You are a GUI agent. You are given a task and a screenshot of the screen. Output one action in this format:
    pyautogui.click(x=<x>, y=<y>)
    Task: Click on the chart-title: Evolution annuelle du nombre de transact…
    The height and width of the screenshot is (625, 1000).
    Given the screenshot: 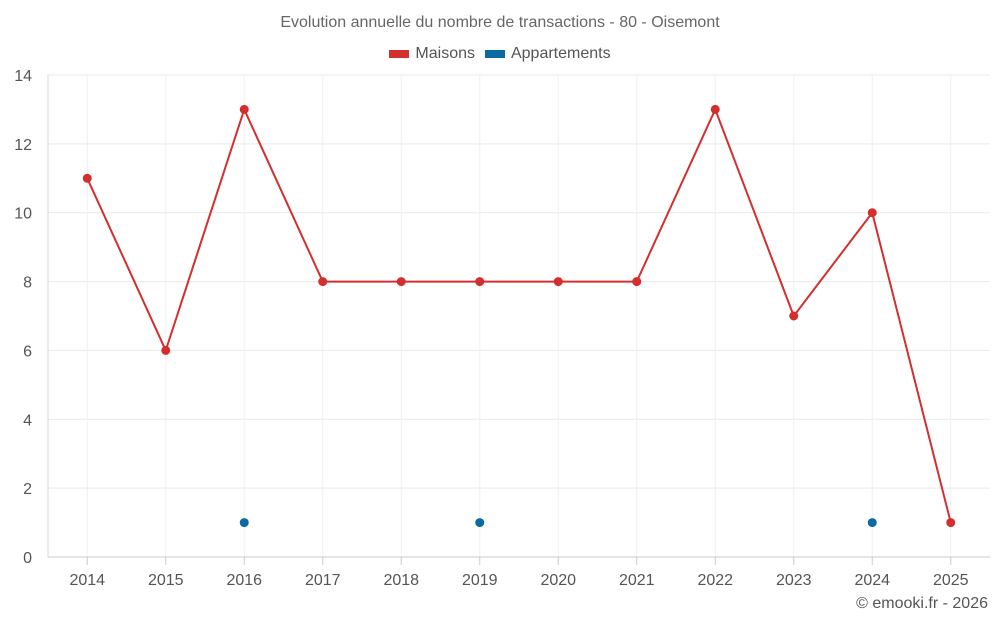 What is the action you would take?
    pyautogui.click(x=500, y=22)
    